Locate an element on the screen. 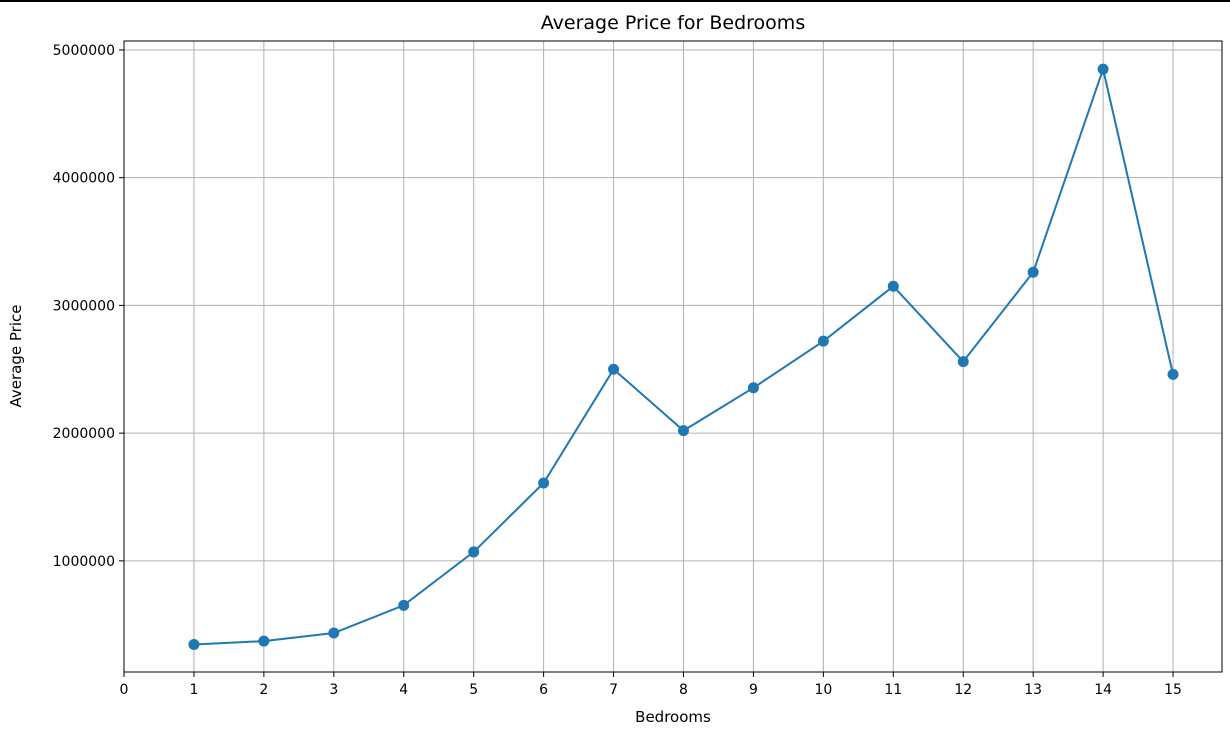 This screenshot has height=737, width=1230. x-tick-label: 4 is located at coordinates (403, 690).